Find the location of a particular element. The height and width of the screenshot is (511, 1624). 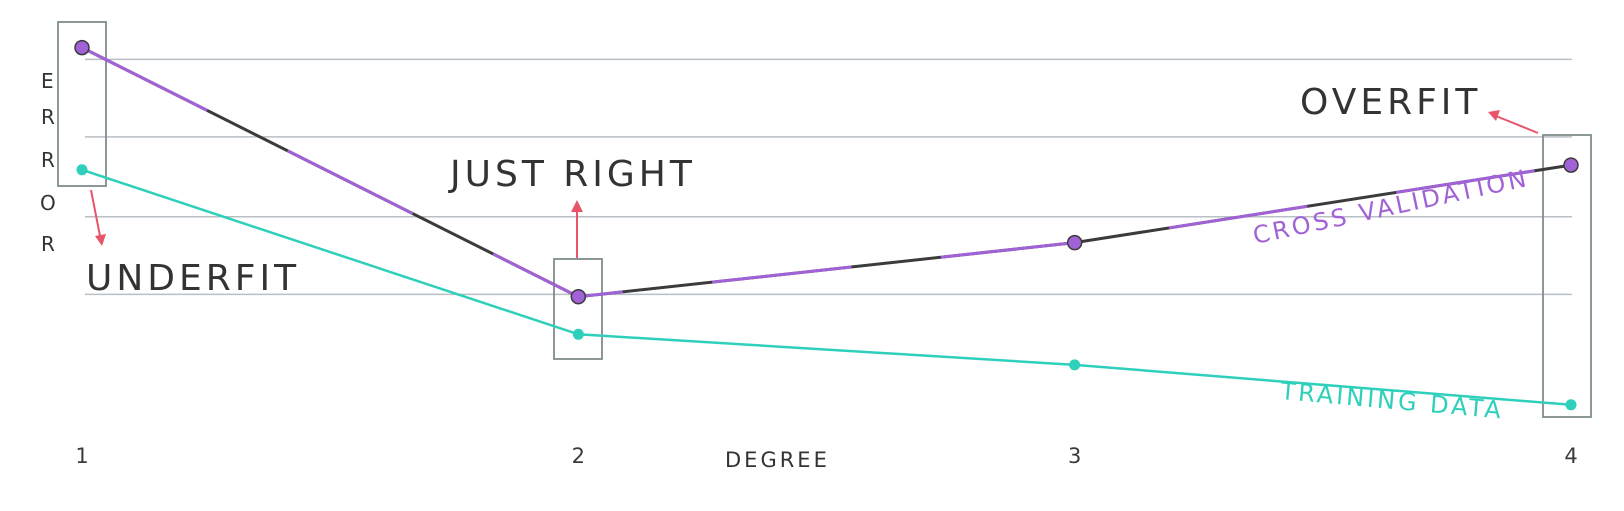

x-tick-label: 4 is located at coordinates (1570, 456).